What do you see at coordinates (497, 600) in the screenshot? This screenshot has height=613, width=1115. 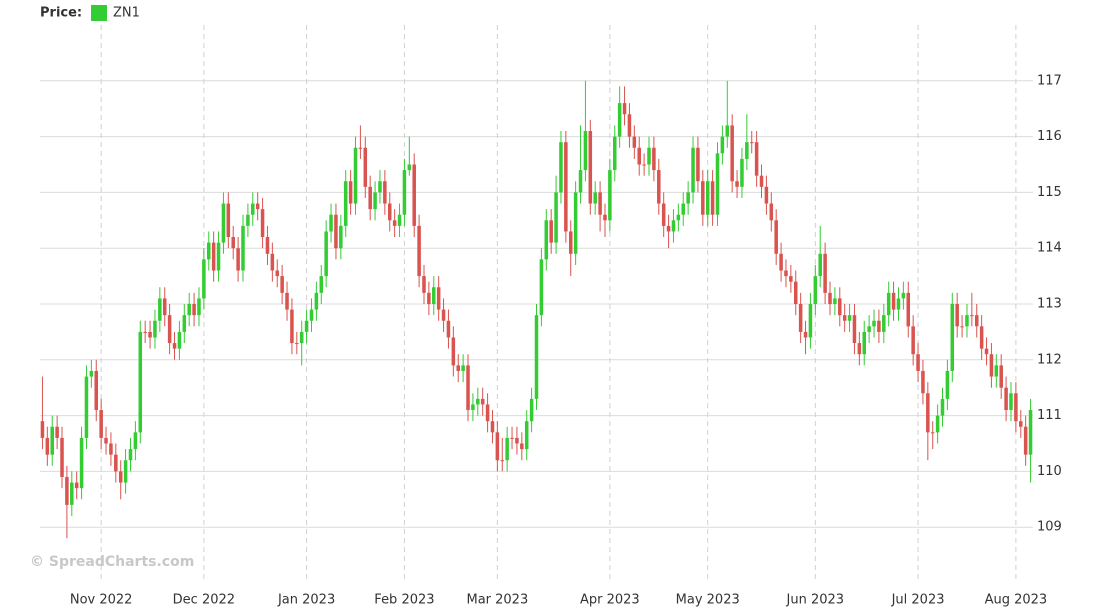 I see `x-tick-label: Mar 2023` at bounding box center [497, 600].